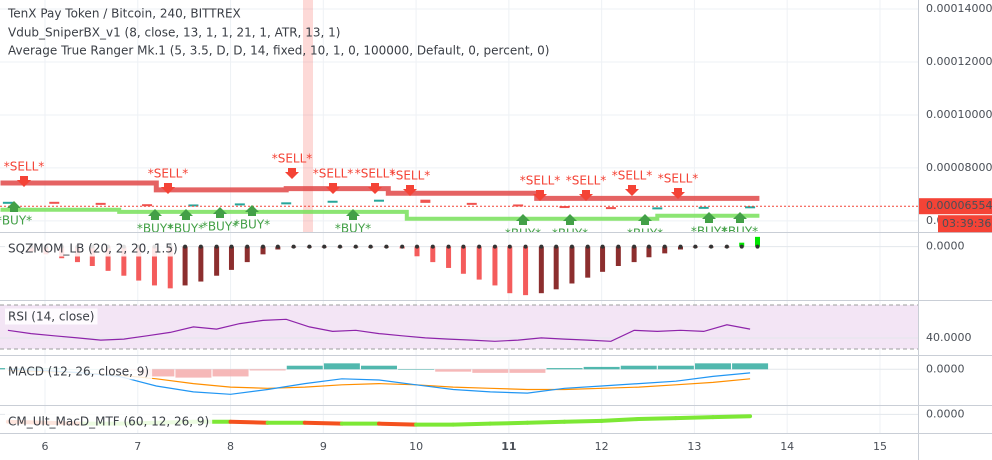 The height and width of the screenshot is (460, 992). I want to click on x-tick-label: 7, so click(137, 446).